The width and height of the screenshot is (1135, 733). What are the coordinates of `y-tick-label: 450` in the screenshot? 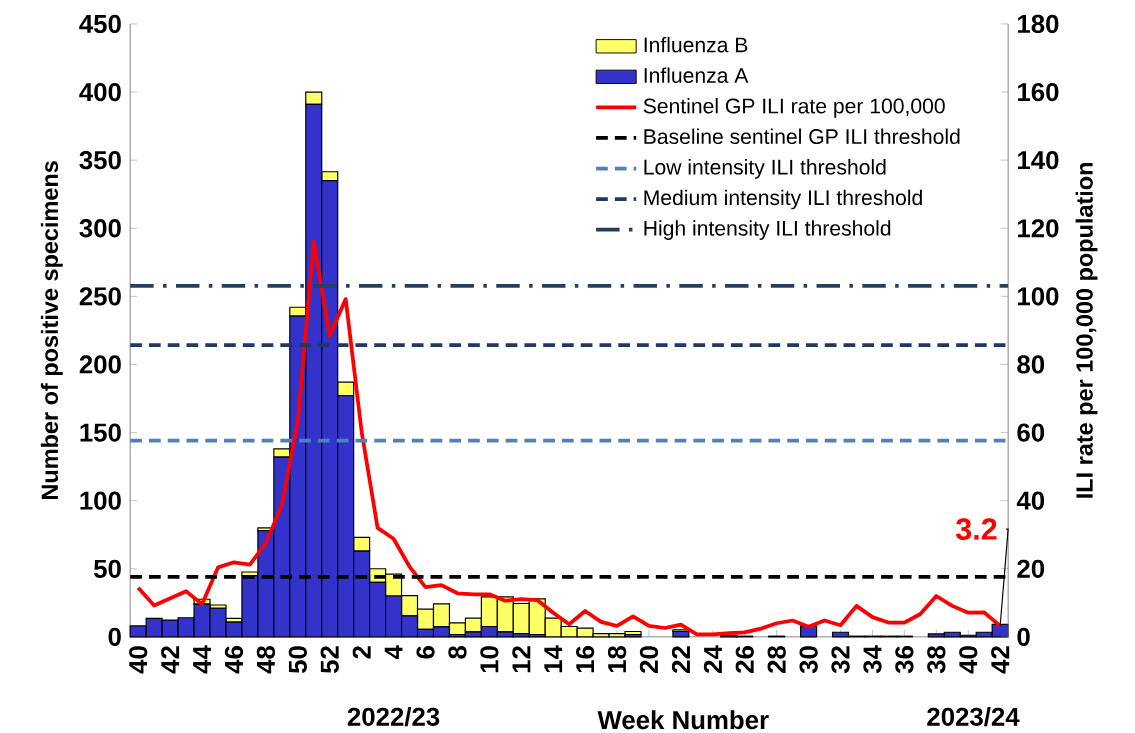 It's located at (100, 24).